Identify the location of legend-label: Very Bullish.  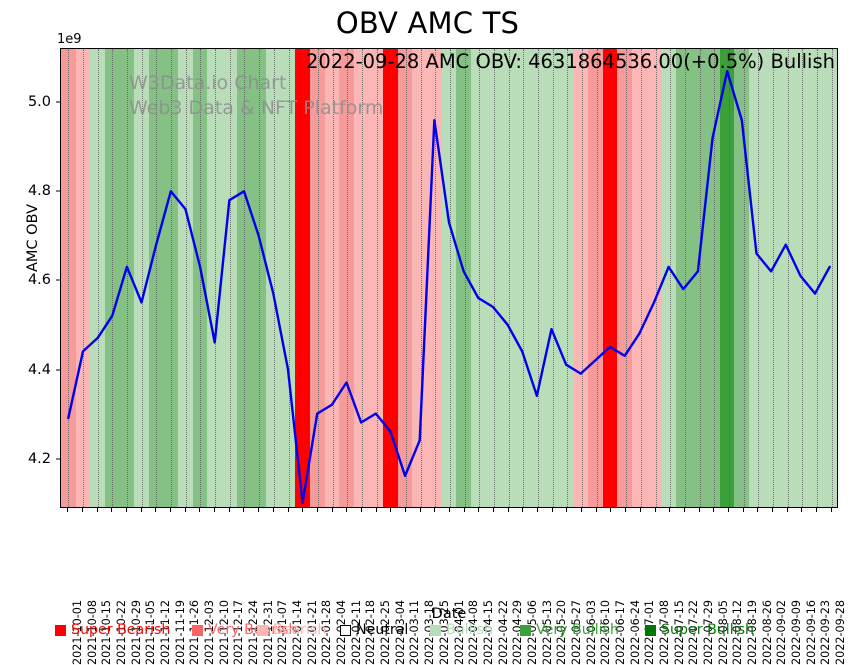
(578, 630).